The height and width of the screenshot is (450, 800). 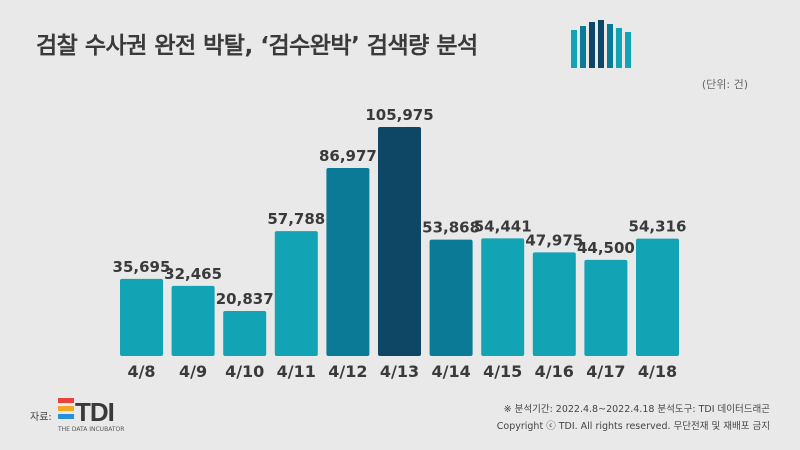 What do you see at coordinates (296, 219) in the screenshot?
I see `value-label: 57,788` at bounding box center [296, 219].